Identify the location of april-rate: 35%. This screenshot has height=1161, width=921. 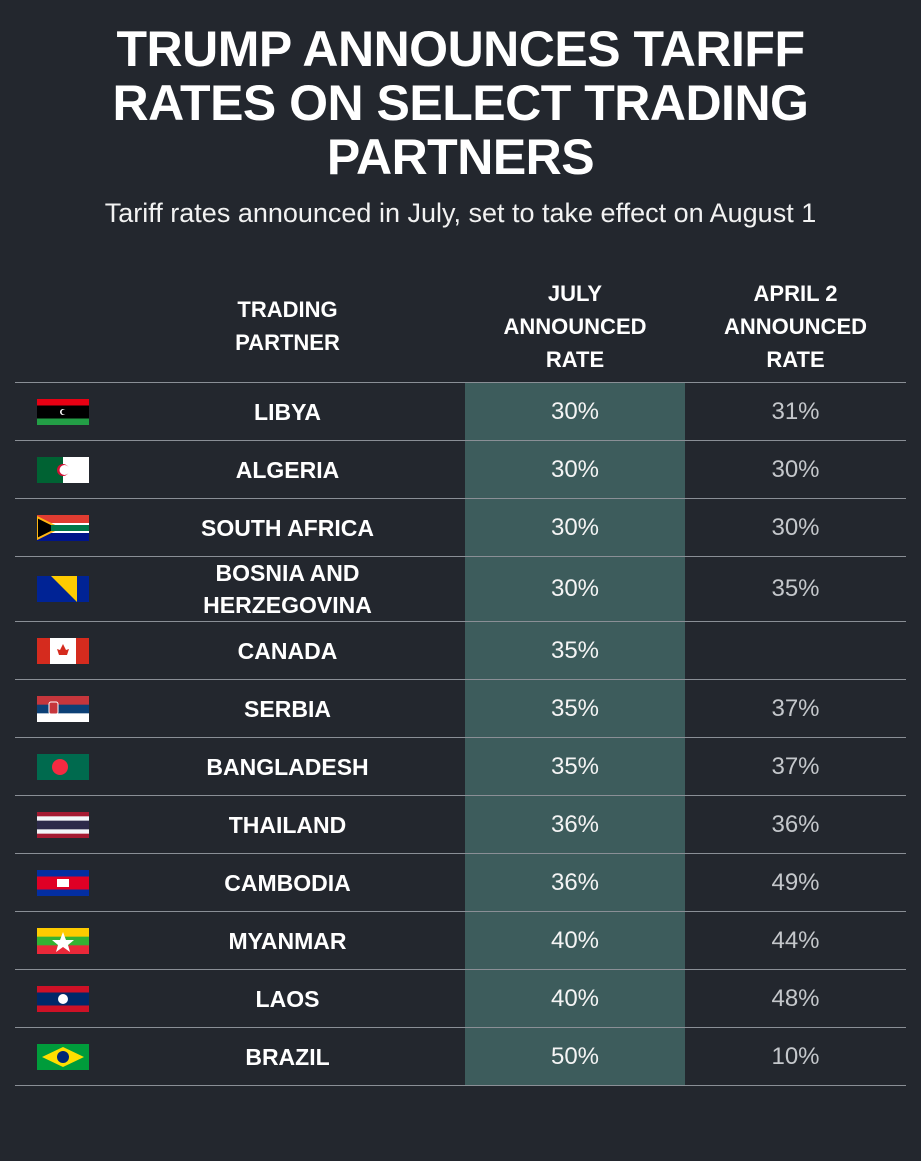
(795, 589).